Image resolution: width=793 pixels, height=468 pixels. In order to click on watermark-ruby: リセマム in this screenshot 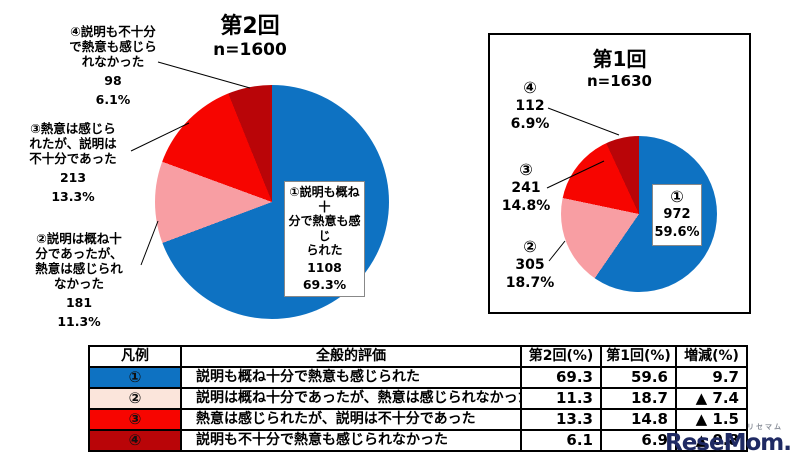, I will do `click(765, 427)`.